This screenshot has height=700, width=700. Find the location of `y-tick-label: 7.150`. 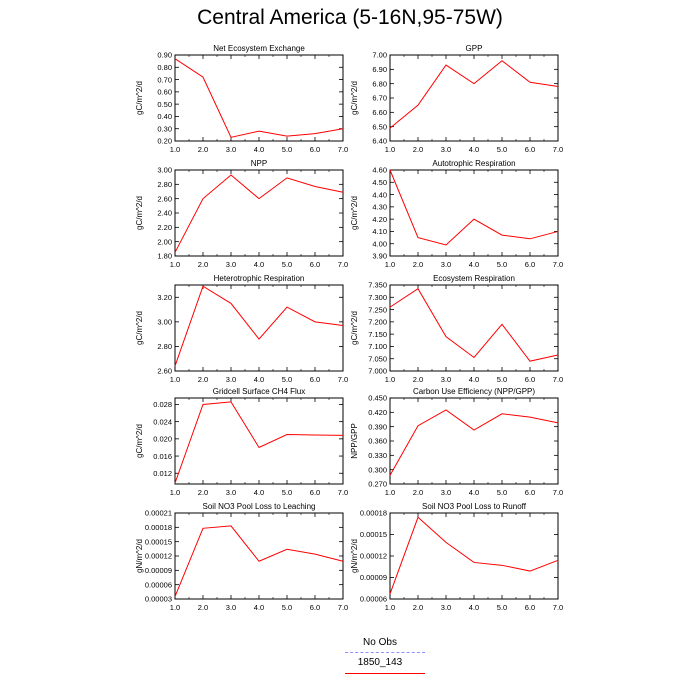

y-tick-label: 7.150 is located at coordinates (377, 334).